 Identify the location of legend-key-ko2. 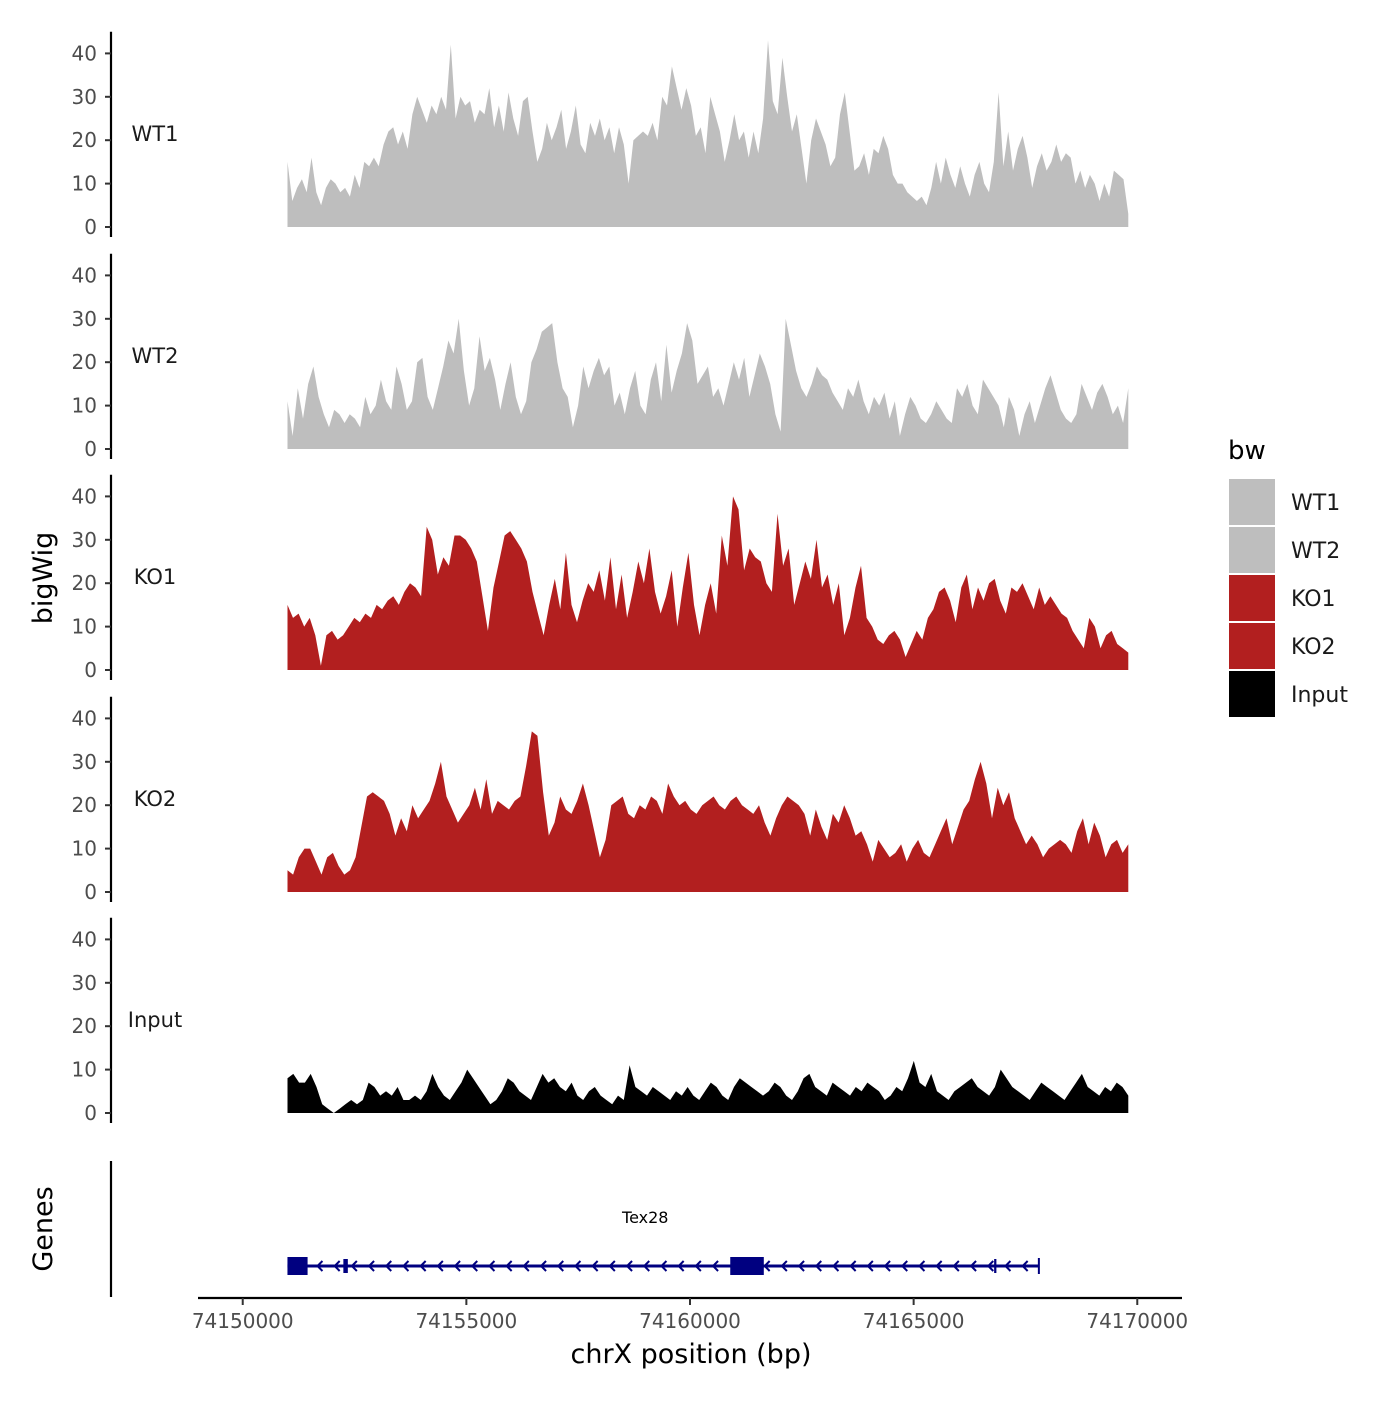
(1252, 646).